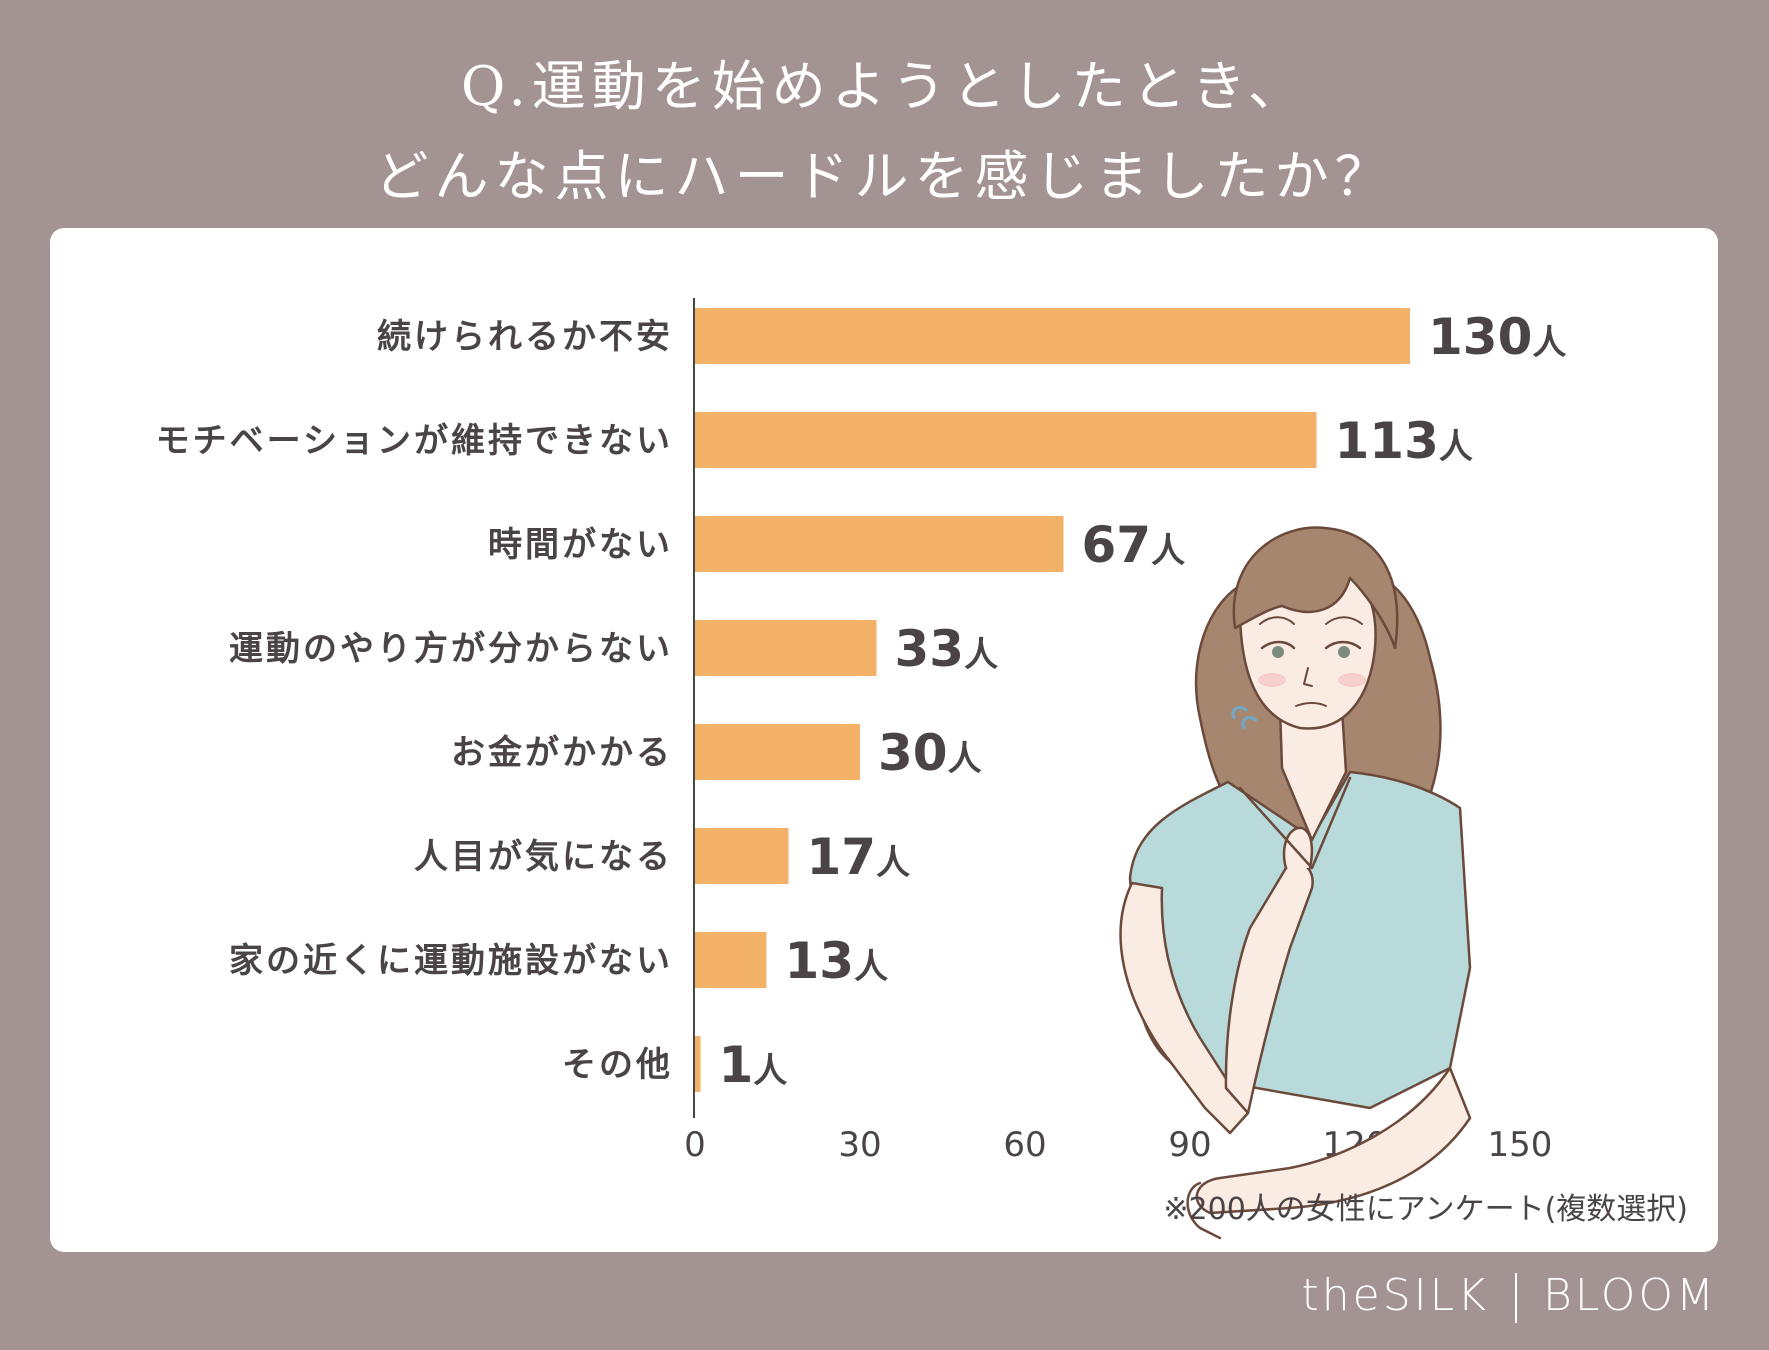  Describe the element at coordinates (930, 753) in the screenshot. I see `value-label: 30人` at that location.